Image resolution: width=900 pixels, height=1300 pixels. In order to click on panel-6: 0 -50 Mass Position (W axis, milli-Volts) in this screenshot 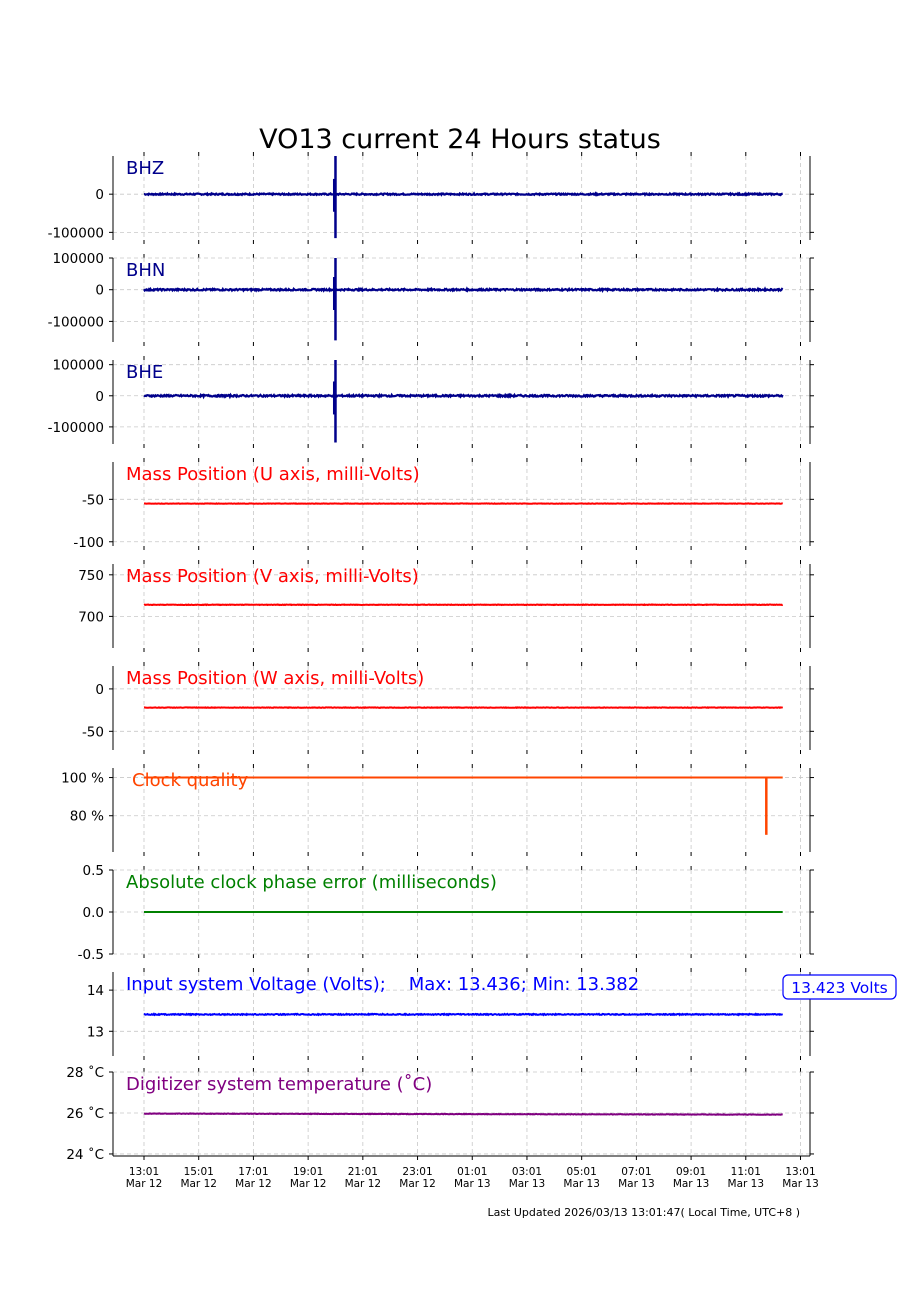, I will do `click(448, 708)`.